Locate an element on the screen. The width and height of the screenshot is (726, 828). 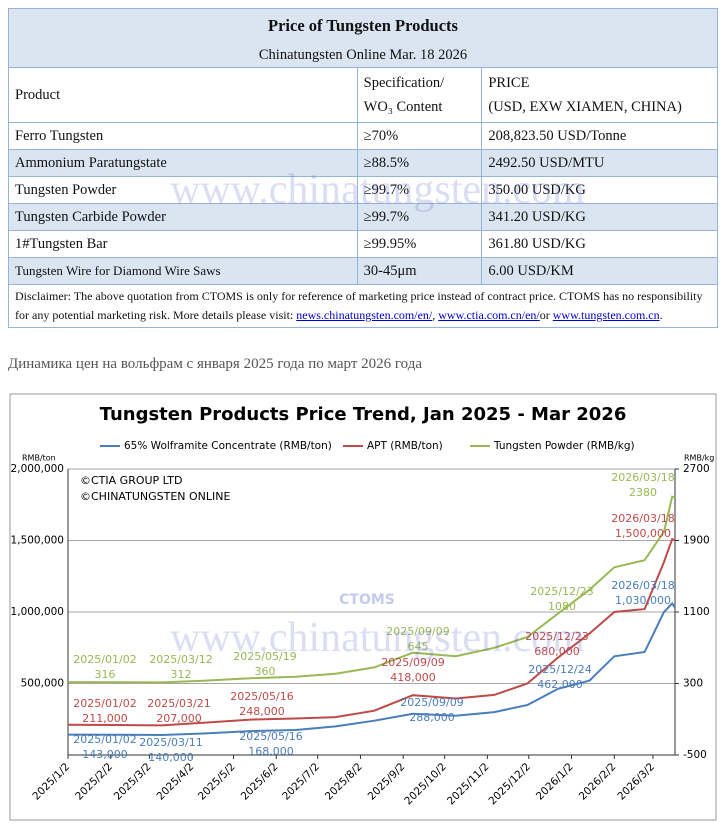
annotation-label: 418,000 is located at coordinates (413, 677).